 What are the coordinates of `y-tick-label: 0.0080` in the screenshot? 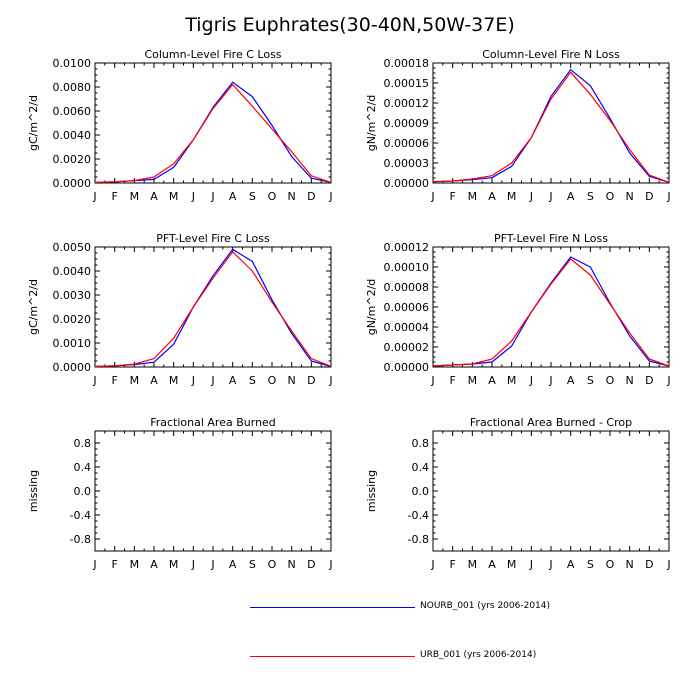 It's located at (72, 87).